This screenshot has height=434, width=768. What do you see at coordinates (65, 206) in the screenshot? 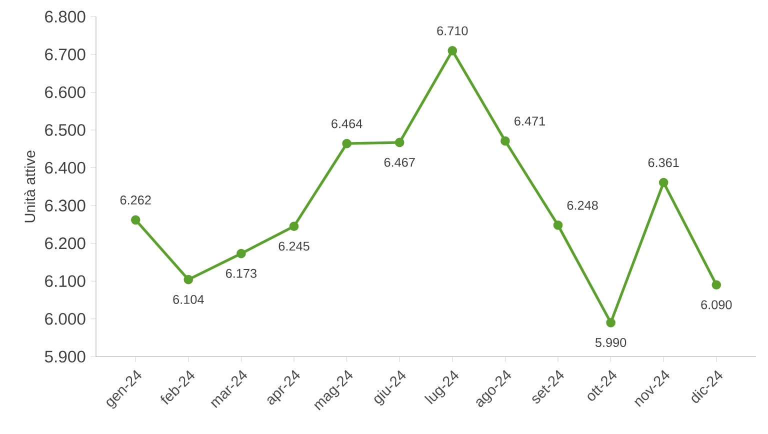
I see `y-tick-label: 6.300` at bounding box center [65, 206].